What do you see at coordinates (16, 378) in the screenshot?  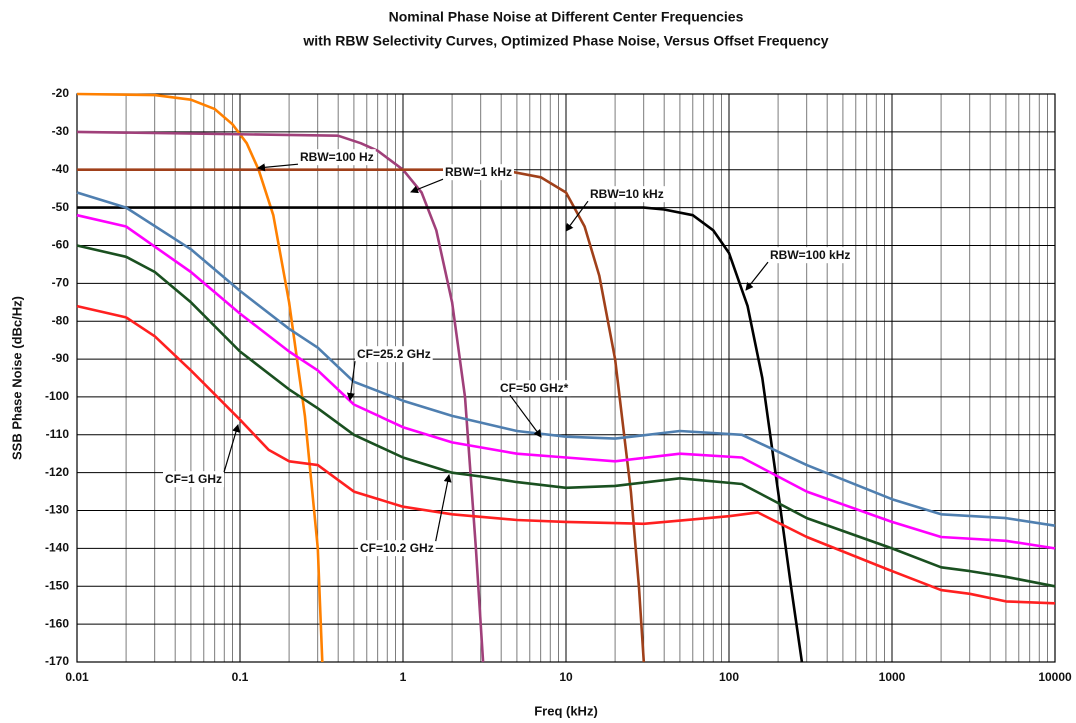 I see `y-axis-title: SSB Phase Noise (dBc/Hz)` at bounding box center [16, 378].